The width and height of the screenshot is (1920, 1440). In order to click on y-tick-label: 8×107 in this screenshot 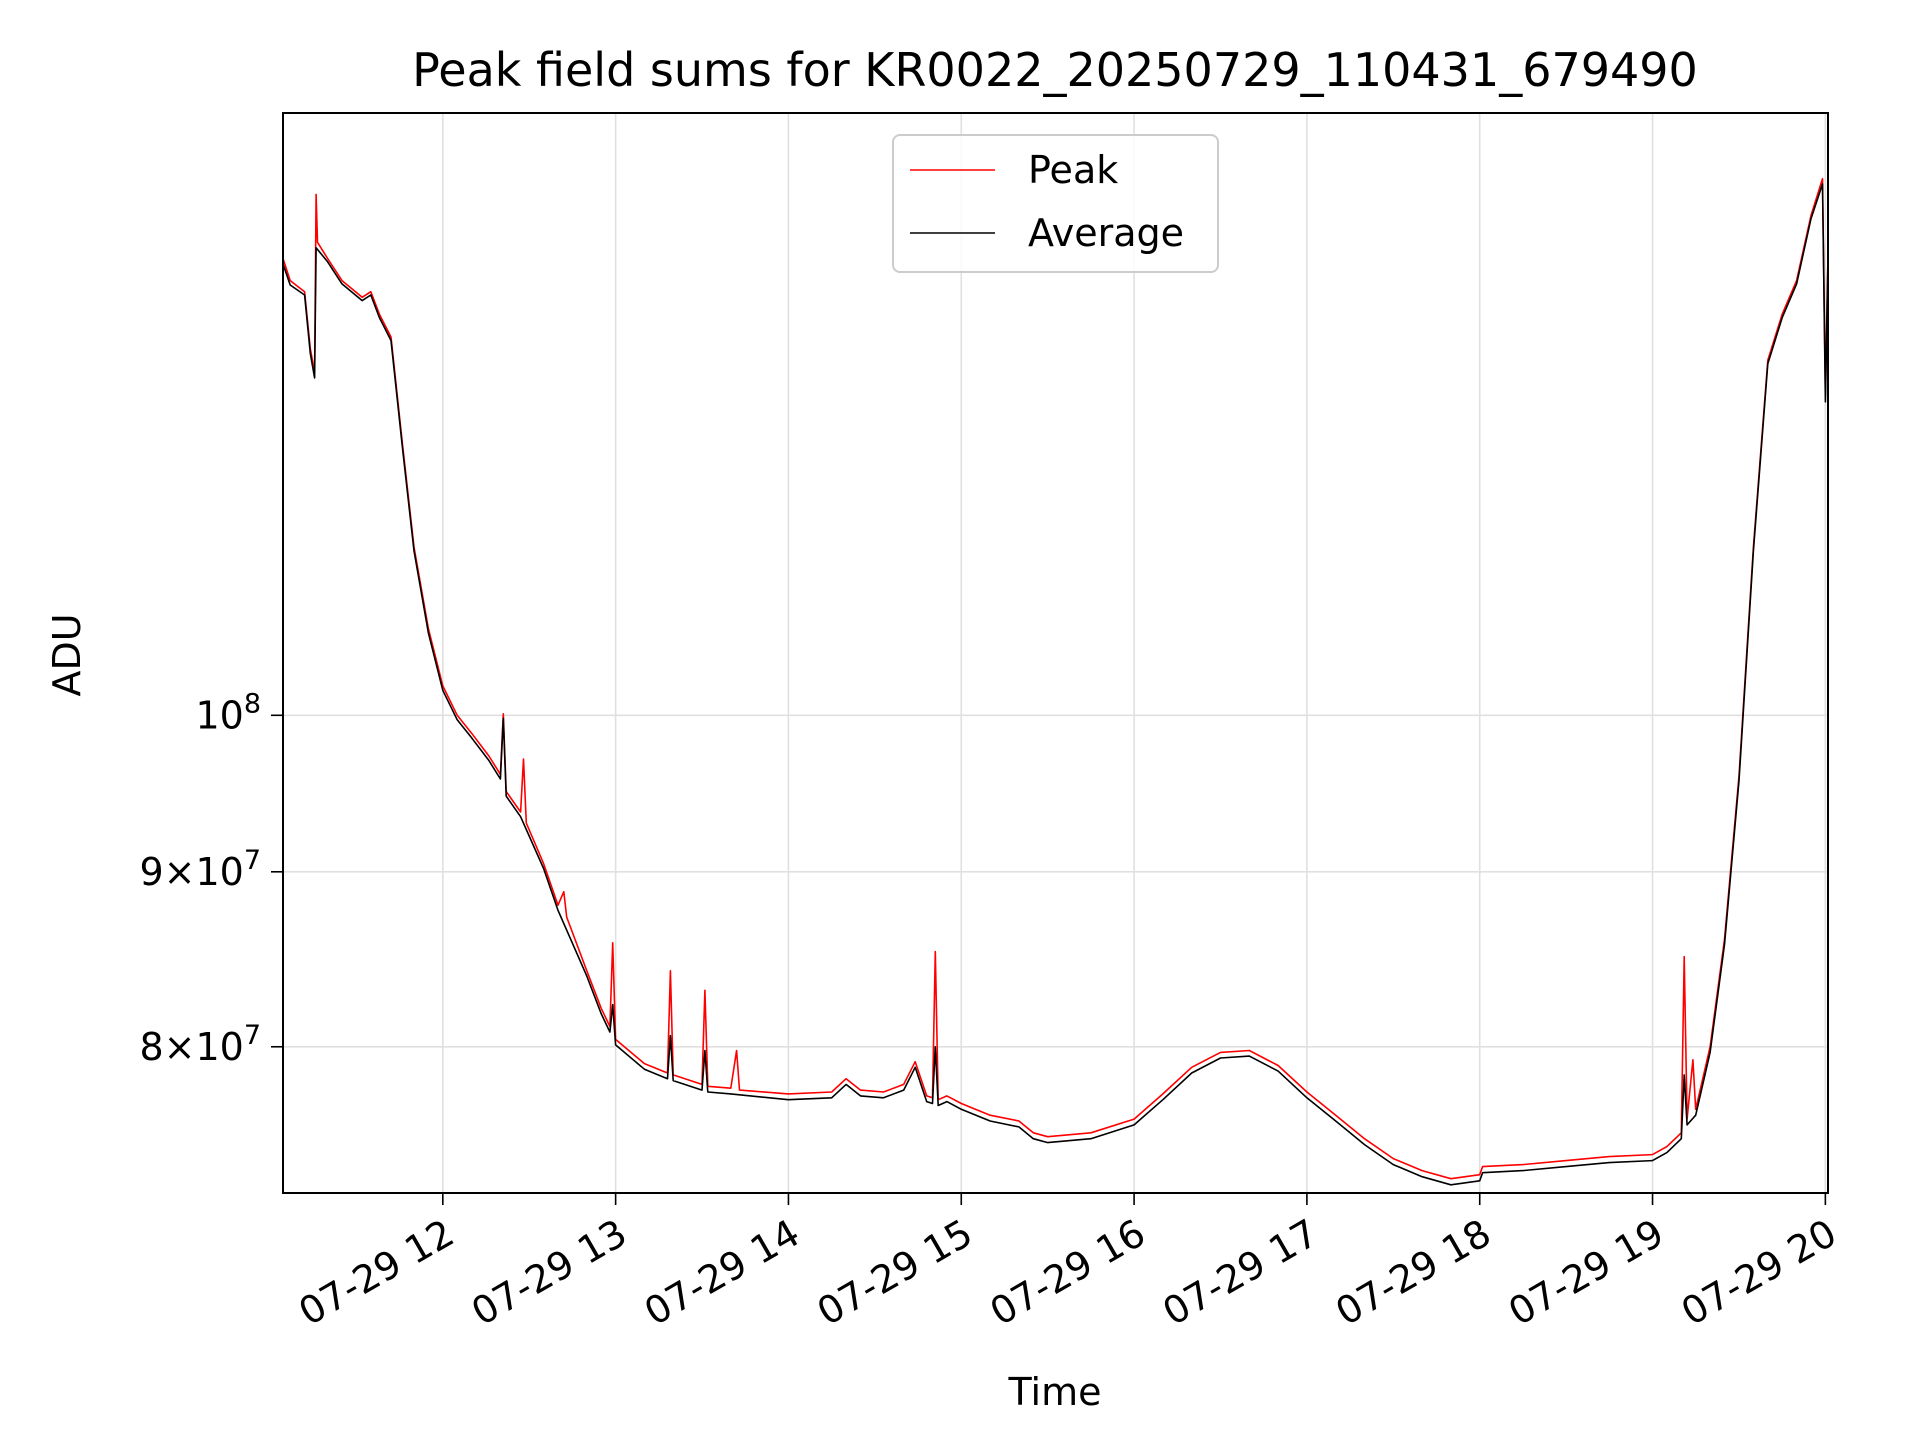, I will do `click(200, 1044)`.